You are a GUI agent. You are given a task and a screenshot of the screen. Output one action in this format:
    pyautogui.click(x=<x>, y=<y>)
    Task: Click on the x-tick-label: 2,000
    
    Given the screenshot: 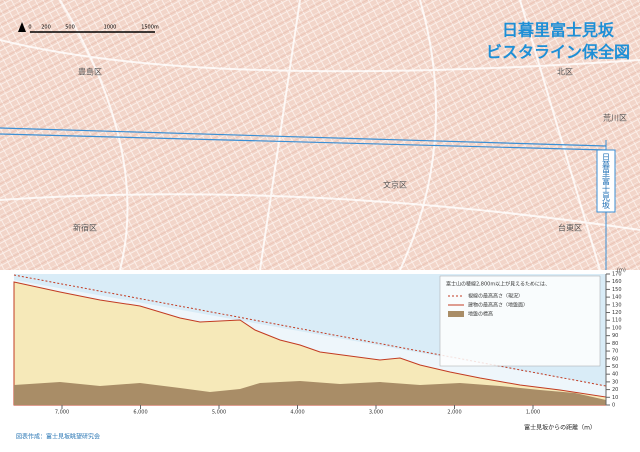 What is the action you would take?
    pyautogui.click(x=454, y=413)
    